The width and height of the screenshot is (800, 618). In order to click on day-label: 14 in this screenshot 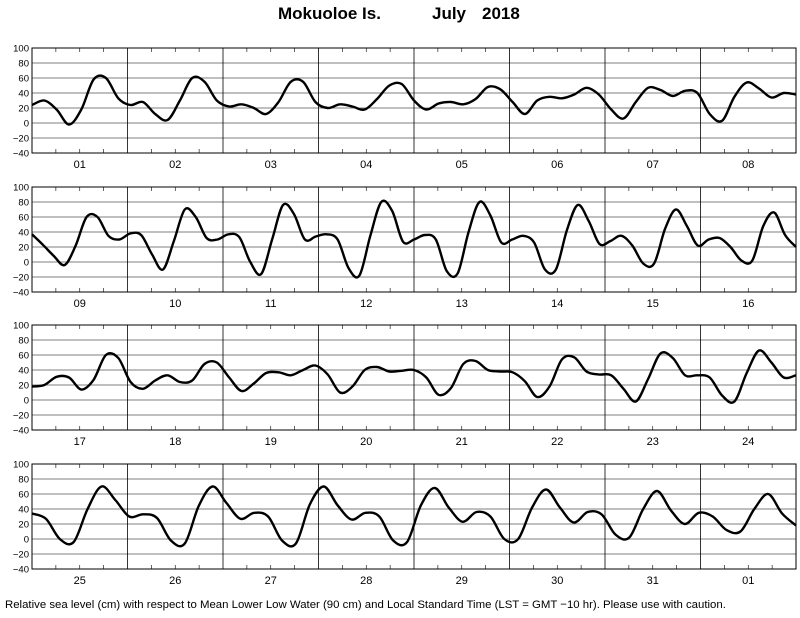, I will do `click(557, 304)`.